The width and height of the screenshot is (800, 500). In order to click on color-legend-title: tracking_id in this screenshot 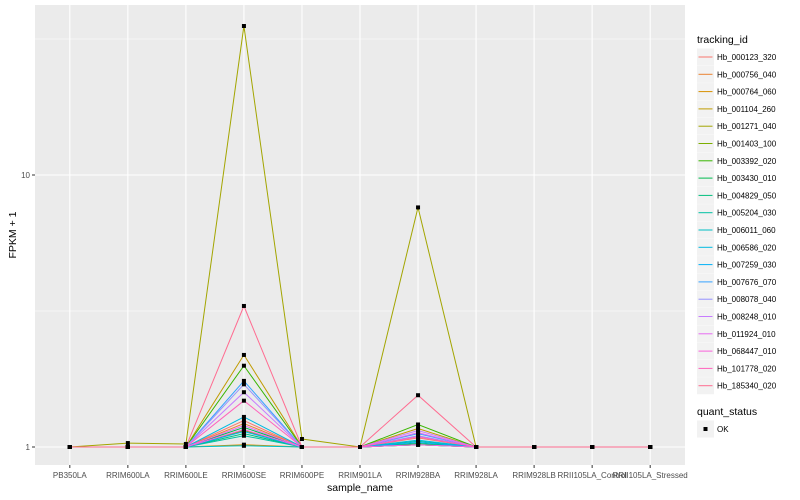, I will do `click(722, 40)`.